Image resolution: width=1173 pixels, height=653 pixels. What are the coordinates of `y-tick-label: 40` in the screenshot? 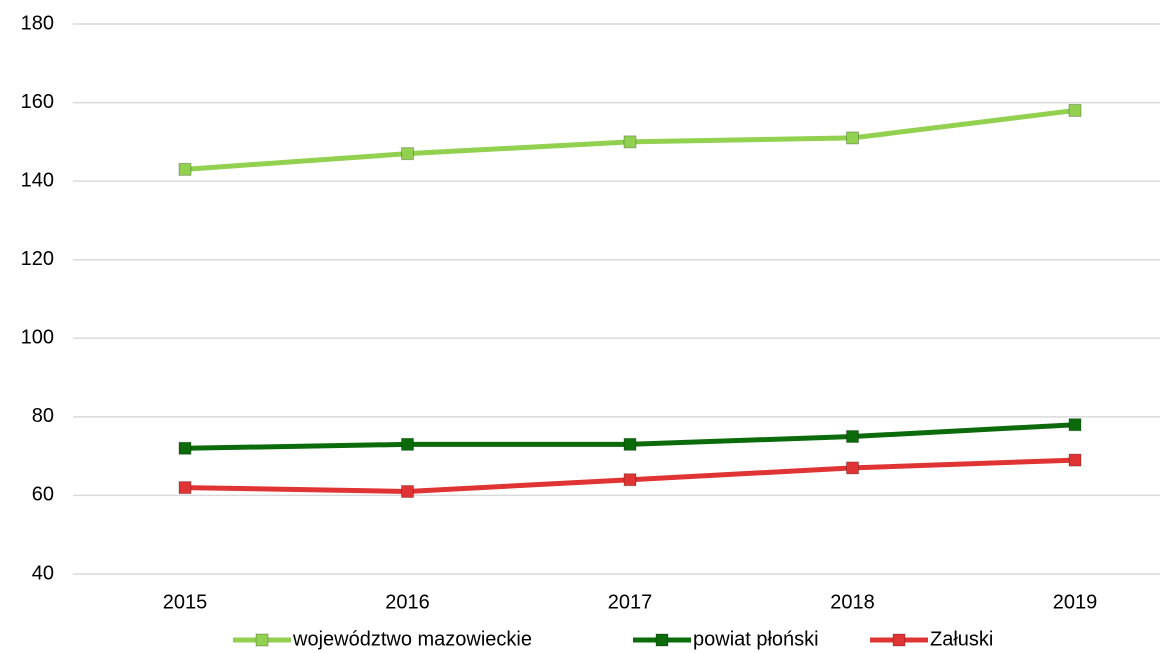 It's located at (43, 573).